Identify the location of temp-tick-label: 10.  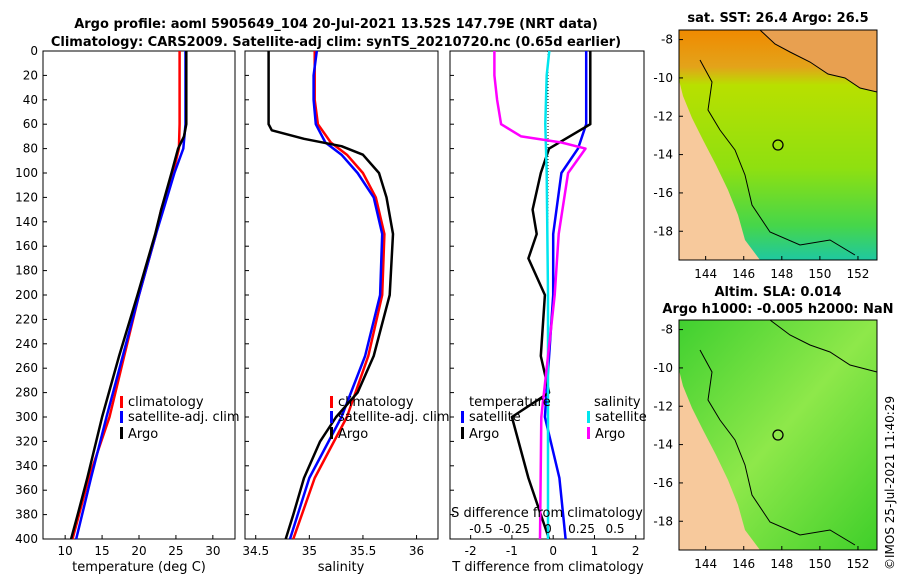
(65, 551).